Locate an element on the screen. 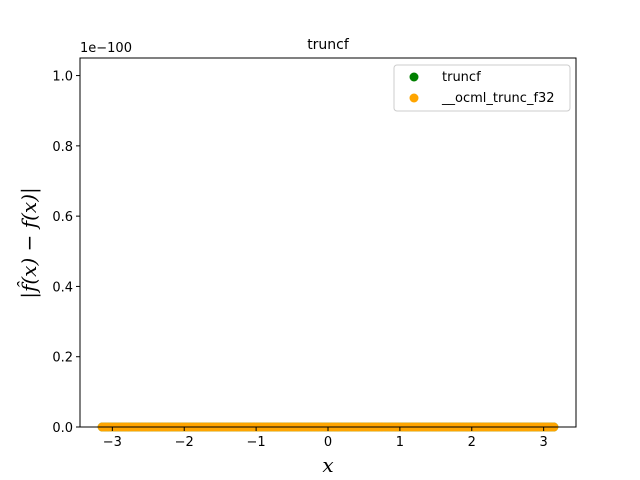  y-tick-label: 0.2 is located at coordinates (62, 358).